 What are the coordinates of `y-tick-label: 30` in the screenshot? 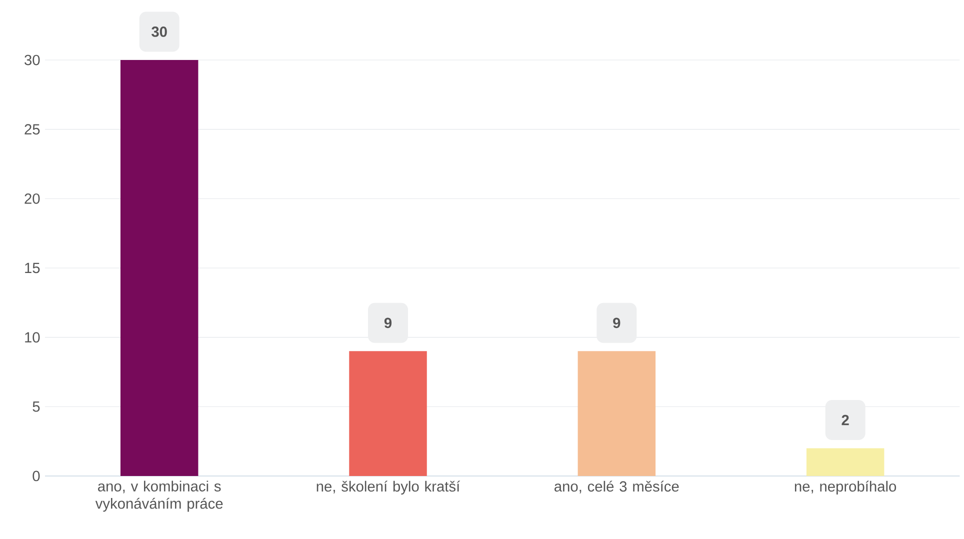 It's located at (32, 60).